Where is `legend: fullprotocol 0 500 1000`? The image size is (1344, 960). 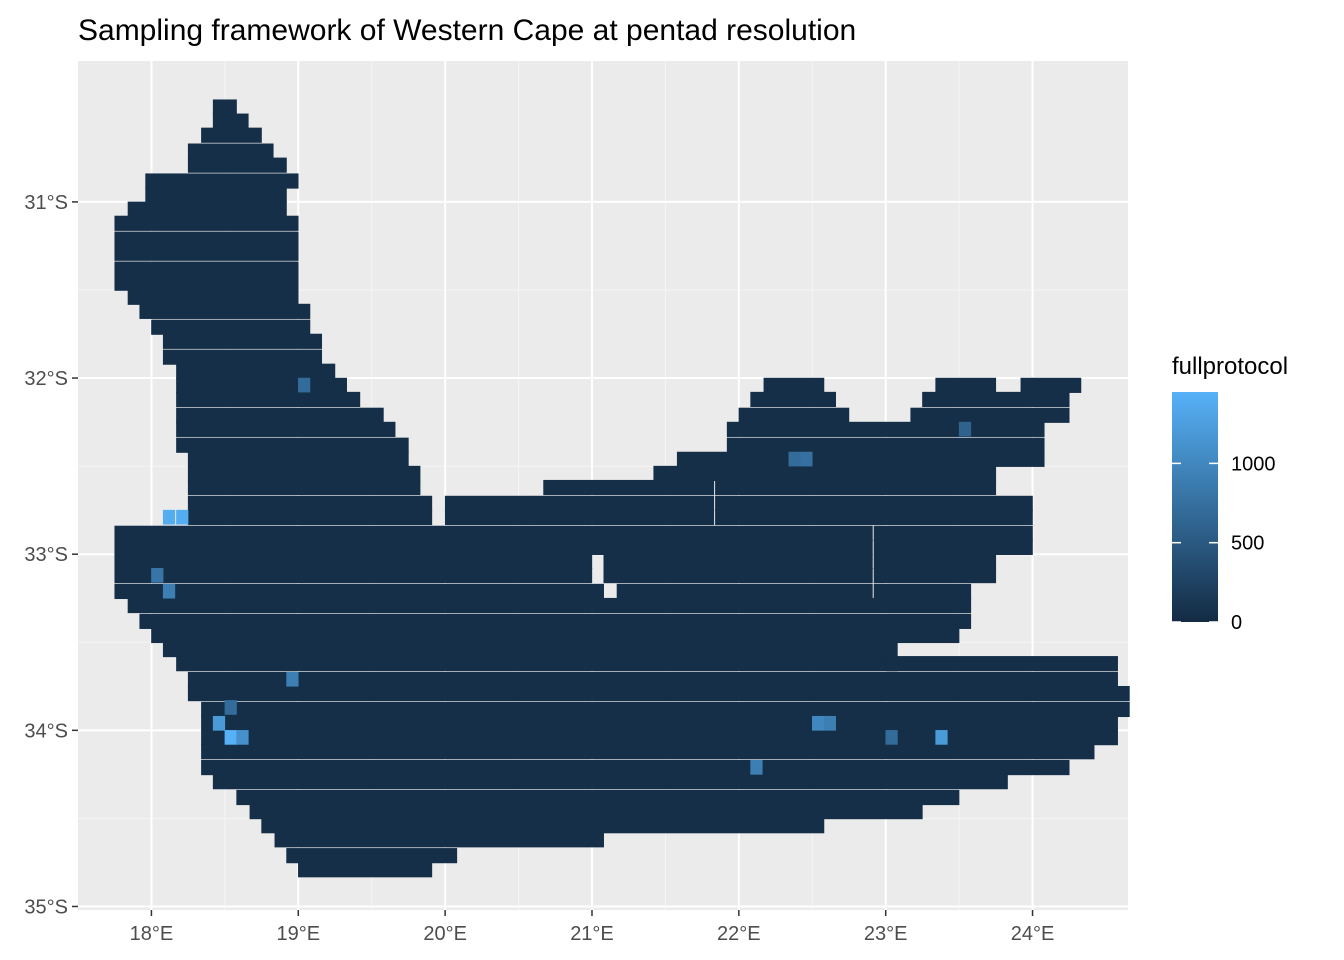
legend: fullprotocol 0 500 1000 is located at coordinates (1230, 493).